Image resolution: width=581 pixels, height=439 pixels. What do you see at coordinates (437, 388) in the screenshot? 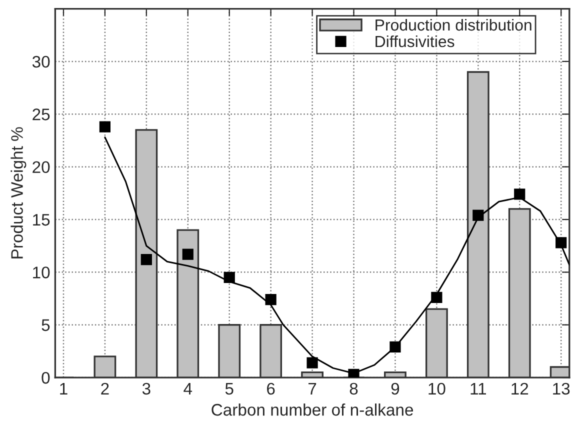
I see `x-tick-label: 10` at bounding box center [437, 388].